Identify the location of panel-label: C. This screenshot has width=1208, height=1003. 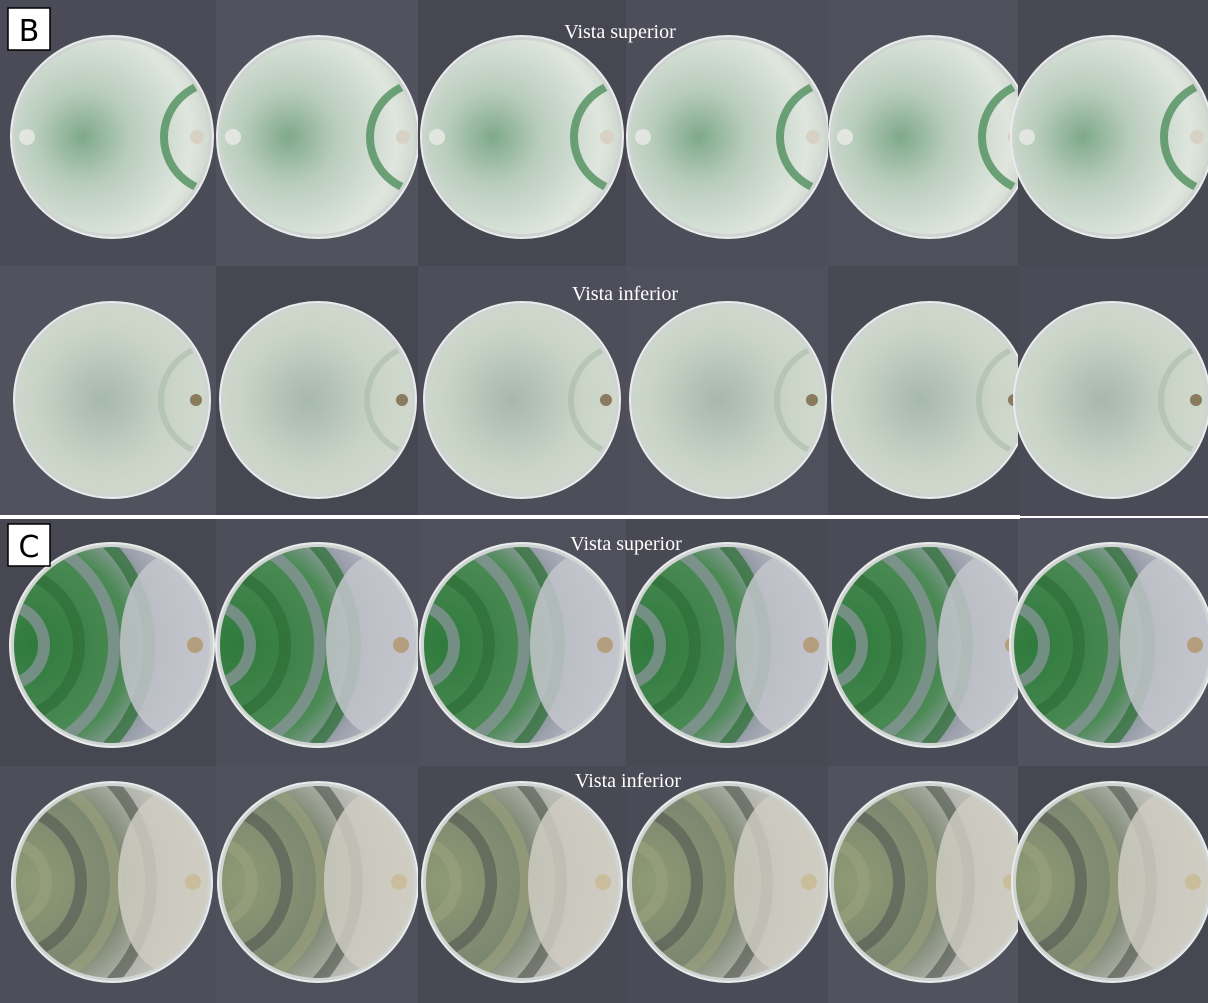
(29, 547).